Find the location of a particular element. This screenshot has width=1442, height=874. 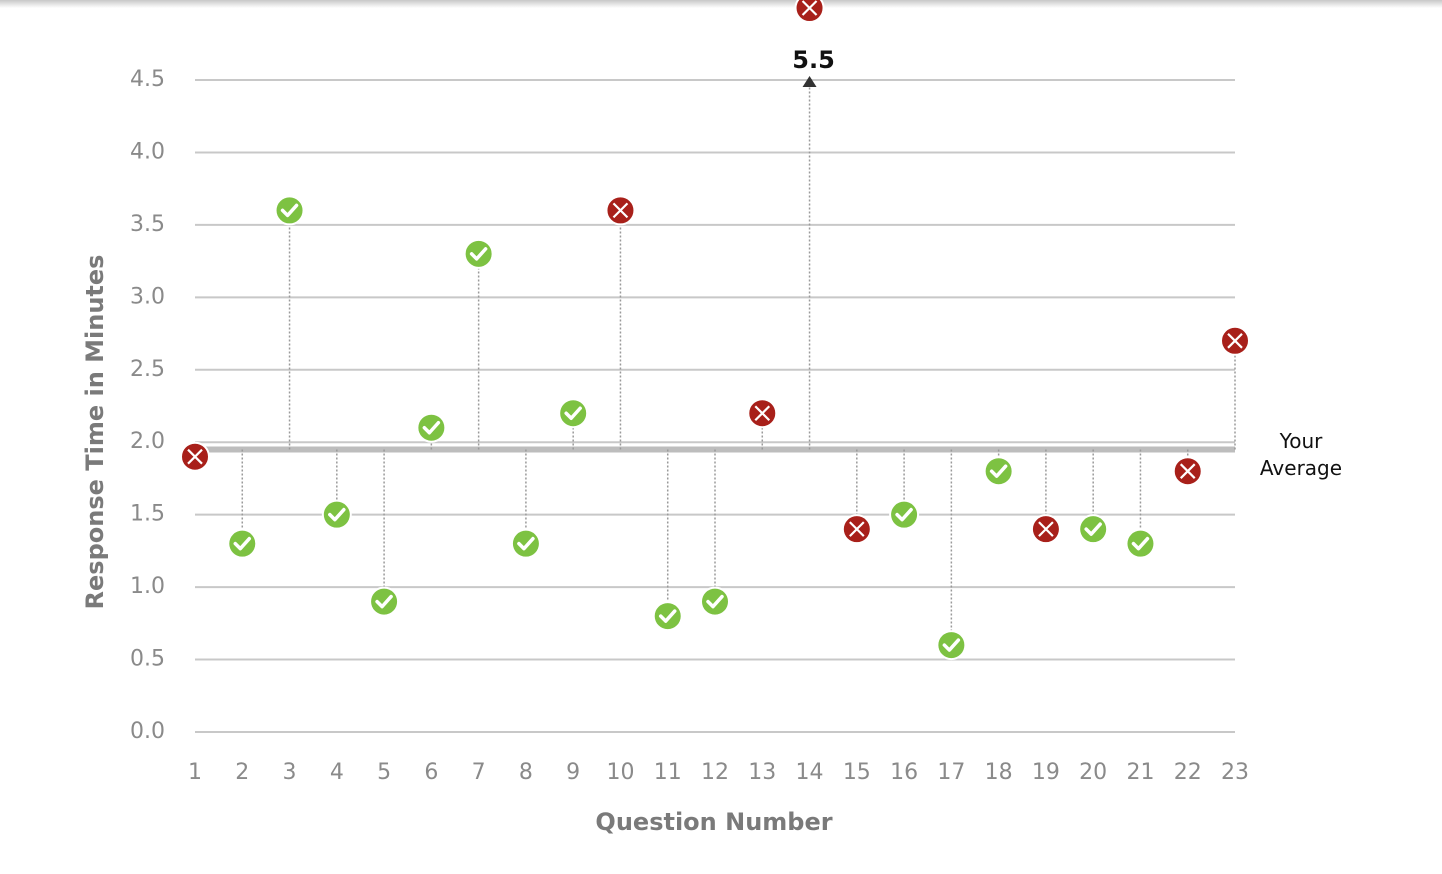

x-tick-label: 22 is located at coordinates (1188, 772).